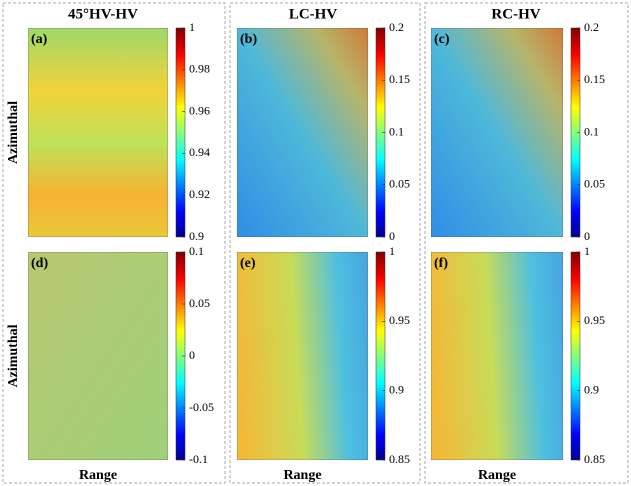  Describe the element at coordinates (39, 263) in the screenshot. I see `panel-label: (d)` at that location.